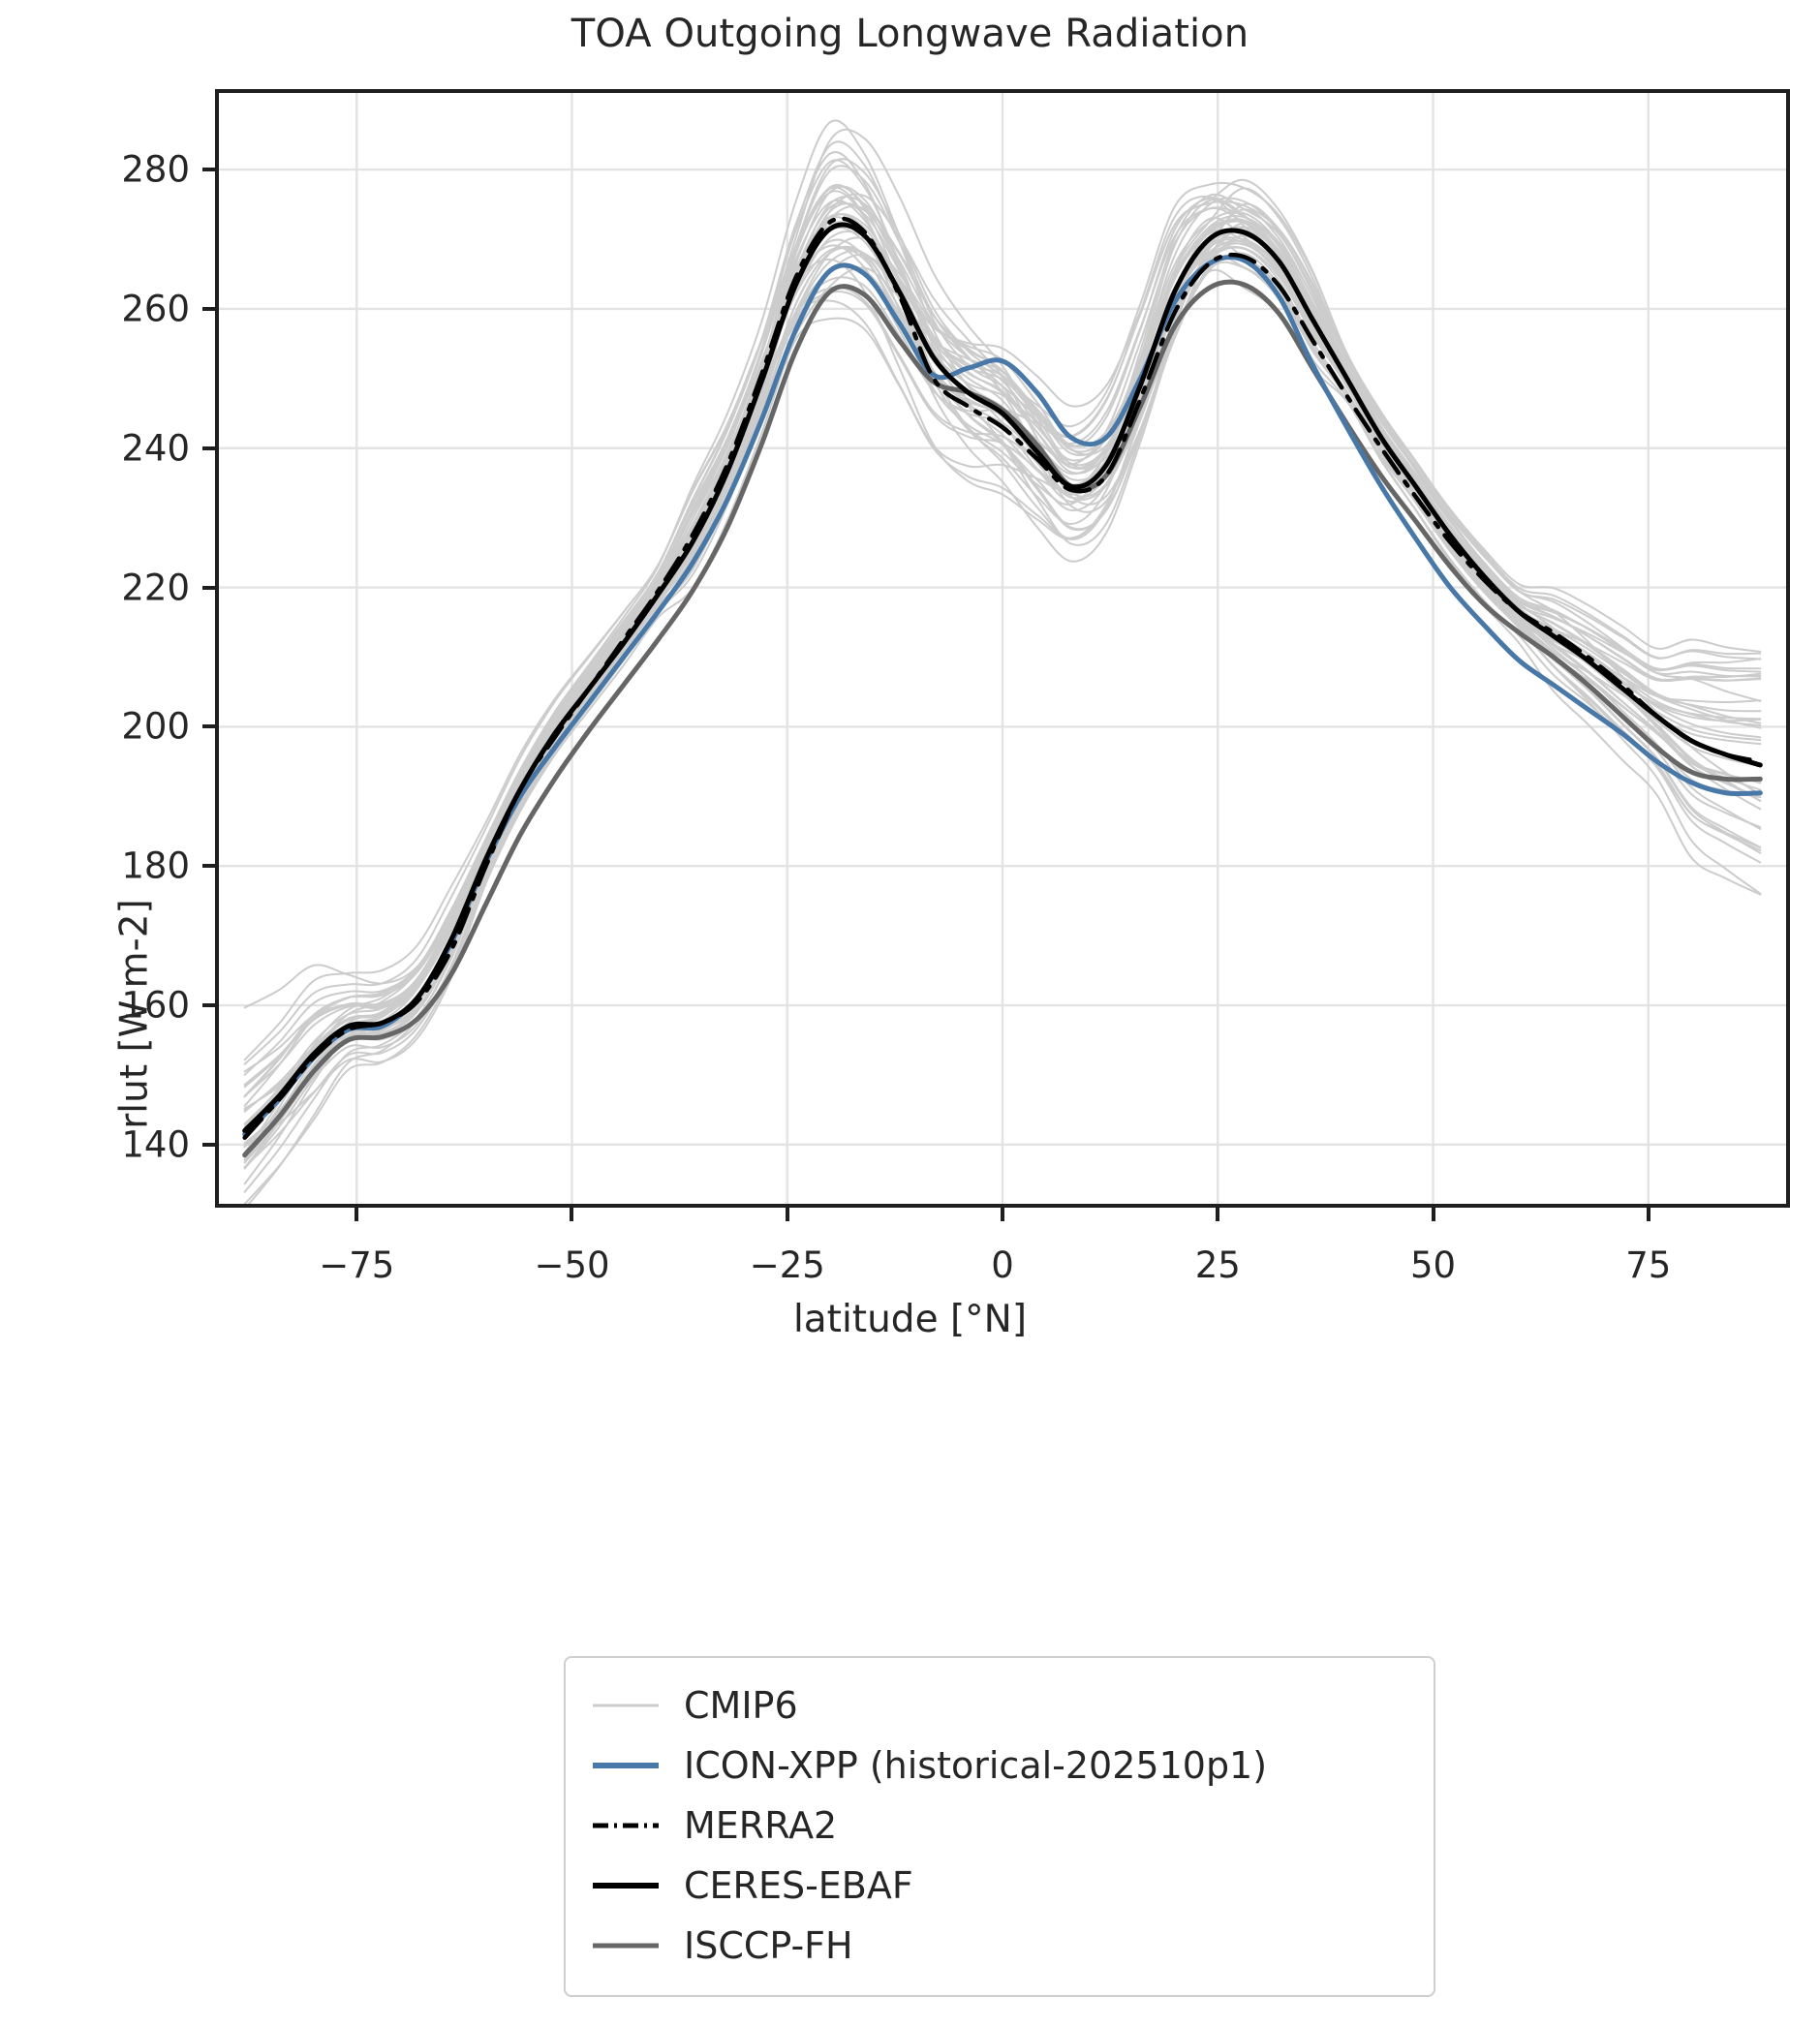 This screenshot has width=1820, height=2027. I want to click on legend-item-label: CERES-EBAF, so click(798, 1886).